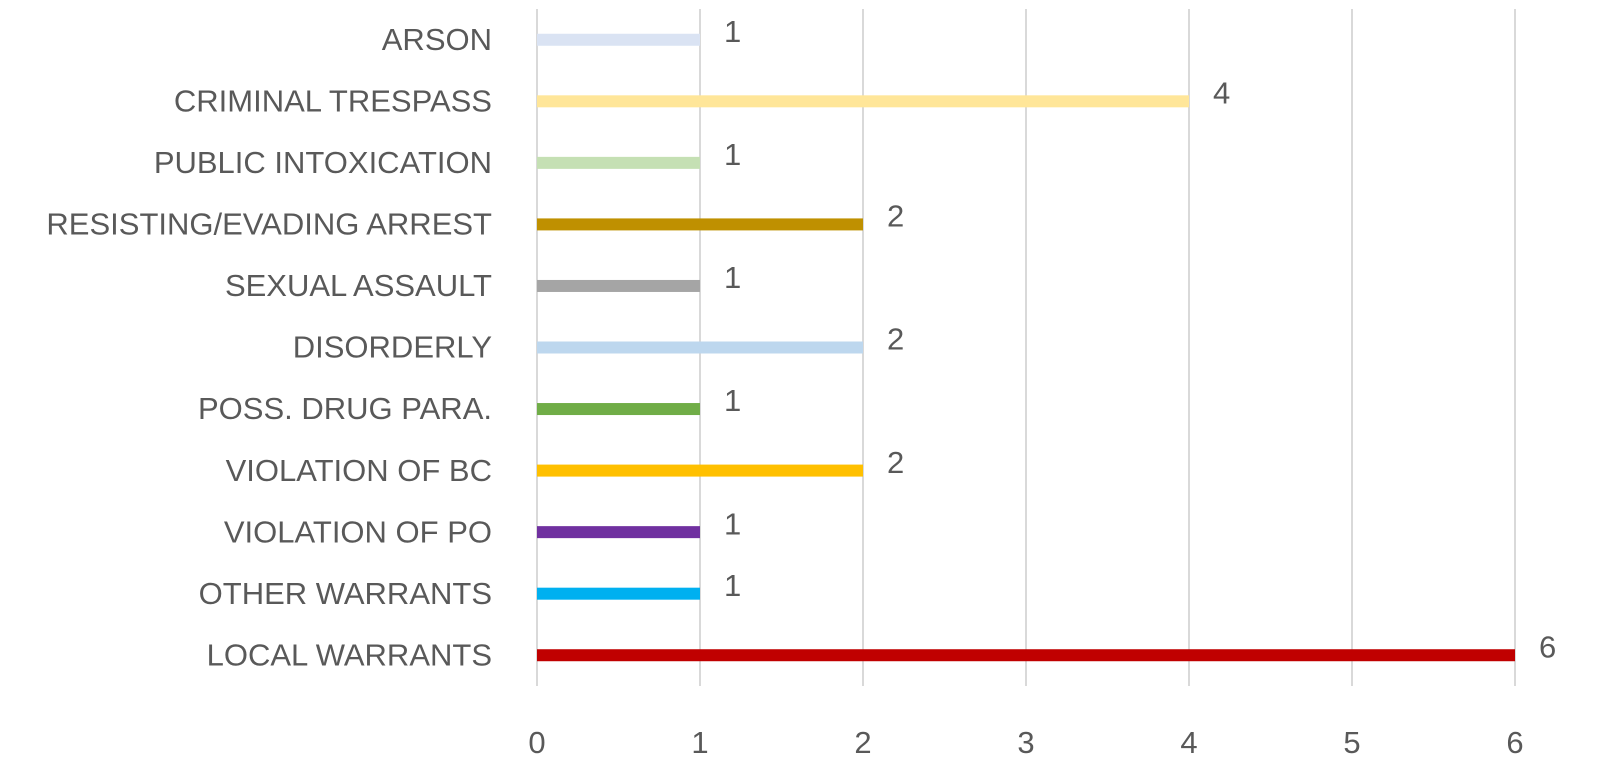 This screenshot has width=1614, height=784. Describe the element at coordinates (333, 101) in the screenshot. I see `y-tick-label: CRIMINAL TRESPASS` at that location.